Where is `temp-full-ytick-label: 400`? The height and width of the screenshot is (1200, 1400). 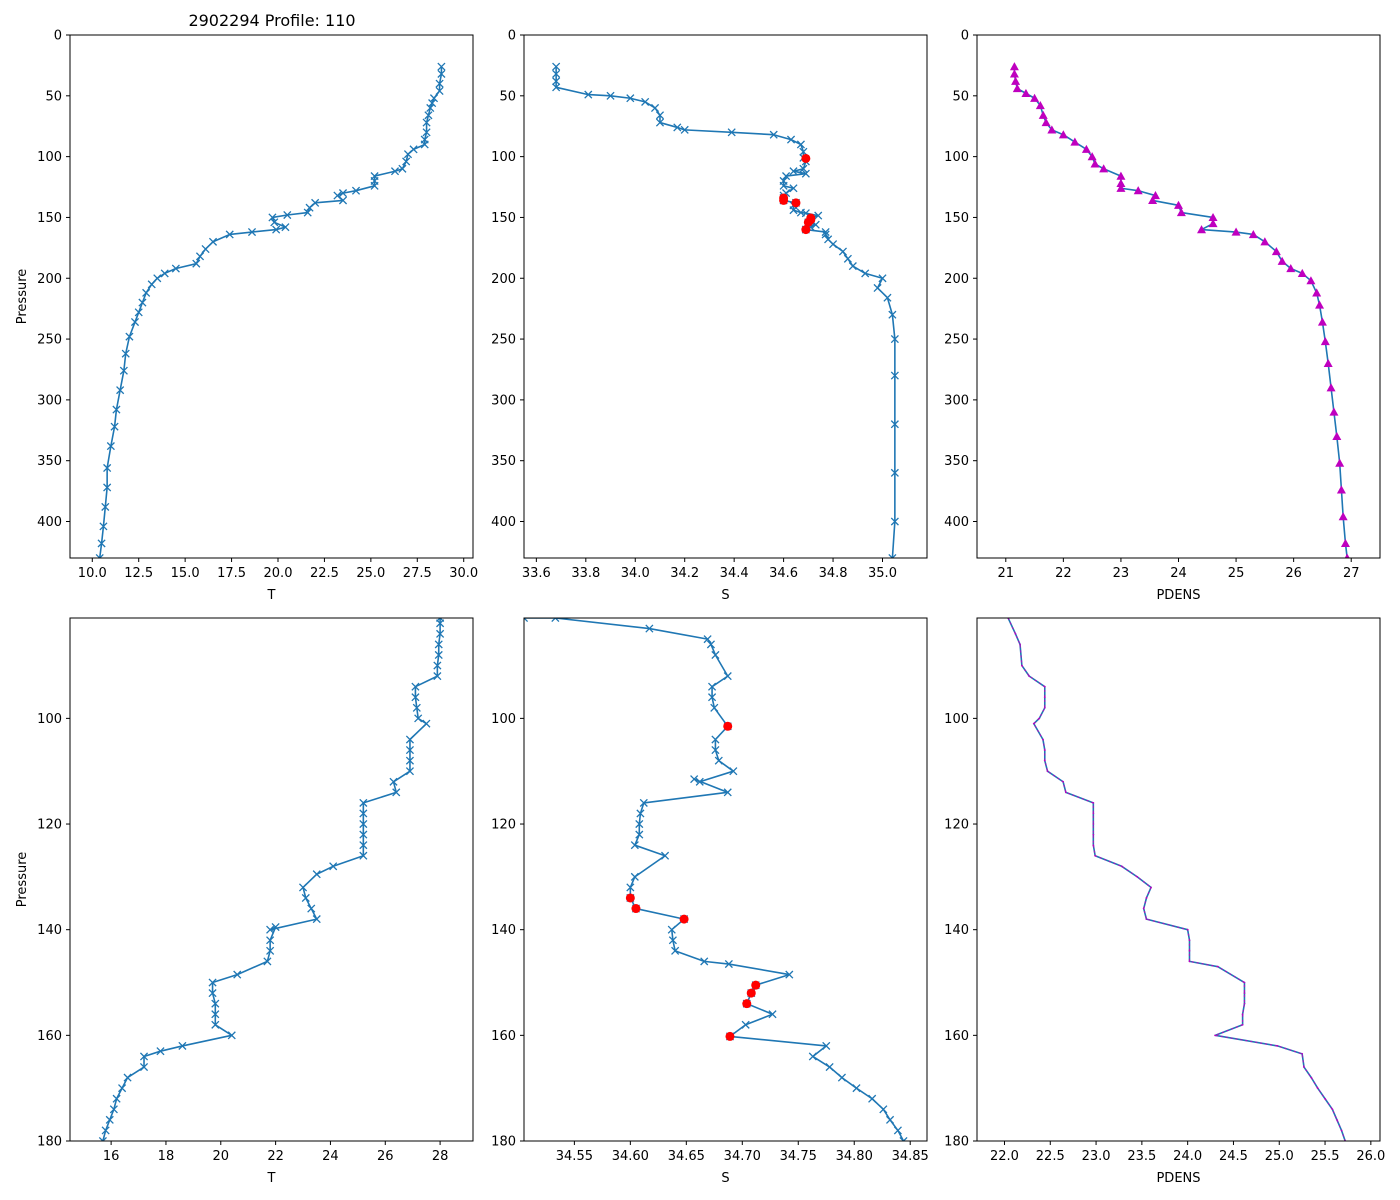
temp-full-ytick-label: 400 is located at coordinates (49, 522).